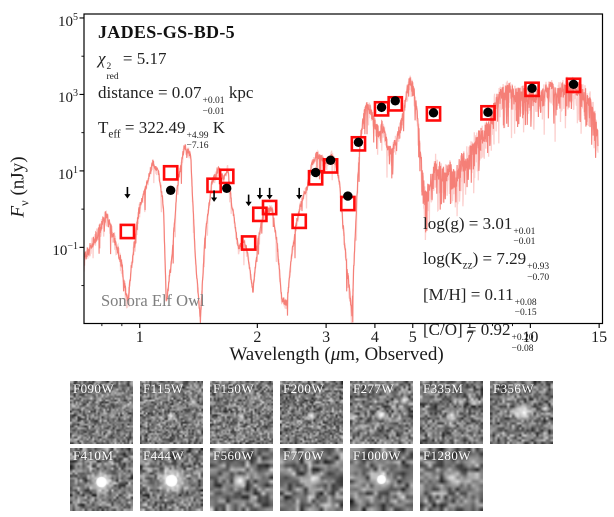 This screenshot has width=614, height=517. I want to click on upper-error: 2, so click(109, 66).